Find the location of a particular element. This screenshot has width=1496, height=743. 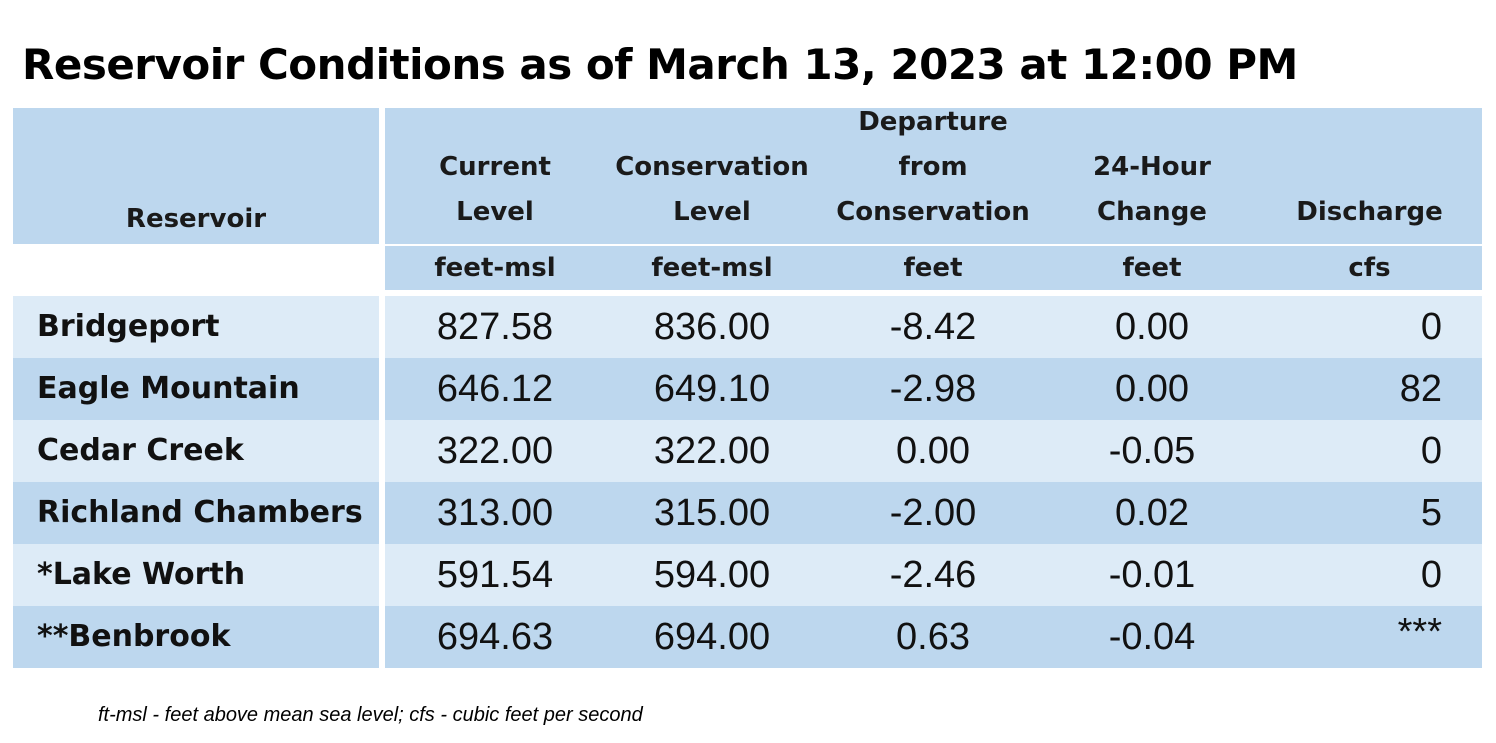

header-line: Departure is located at coordinates (933, 122).